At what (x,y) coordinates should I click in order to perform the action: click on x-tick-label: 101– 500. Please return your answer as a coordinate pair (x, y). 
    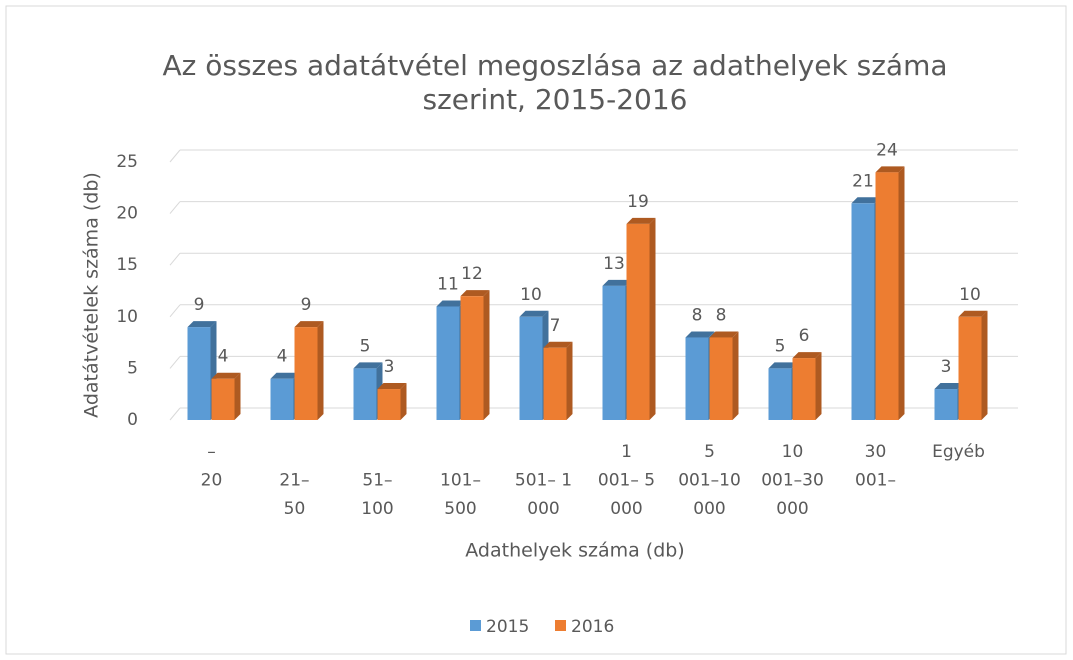
    Looking at the image, I should click on (460, 495).